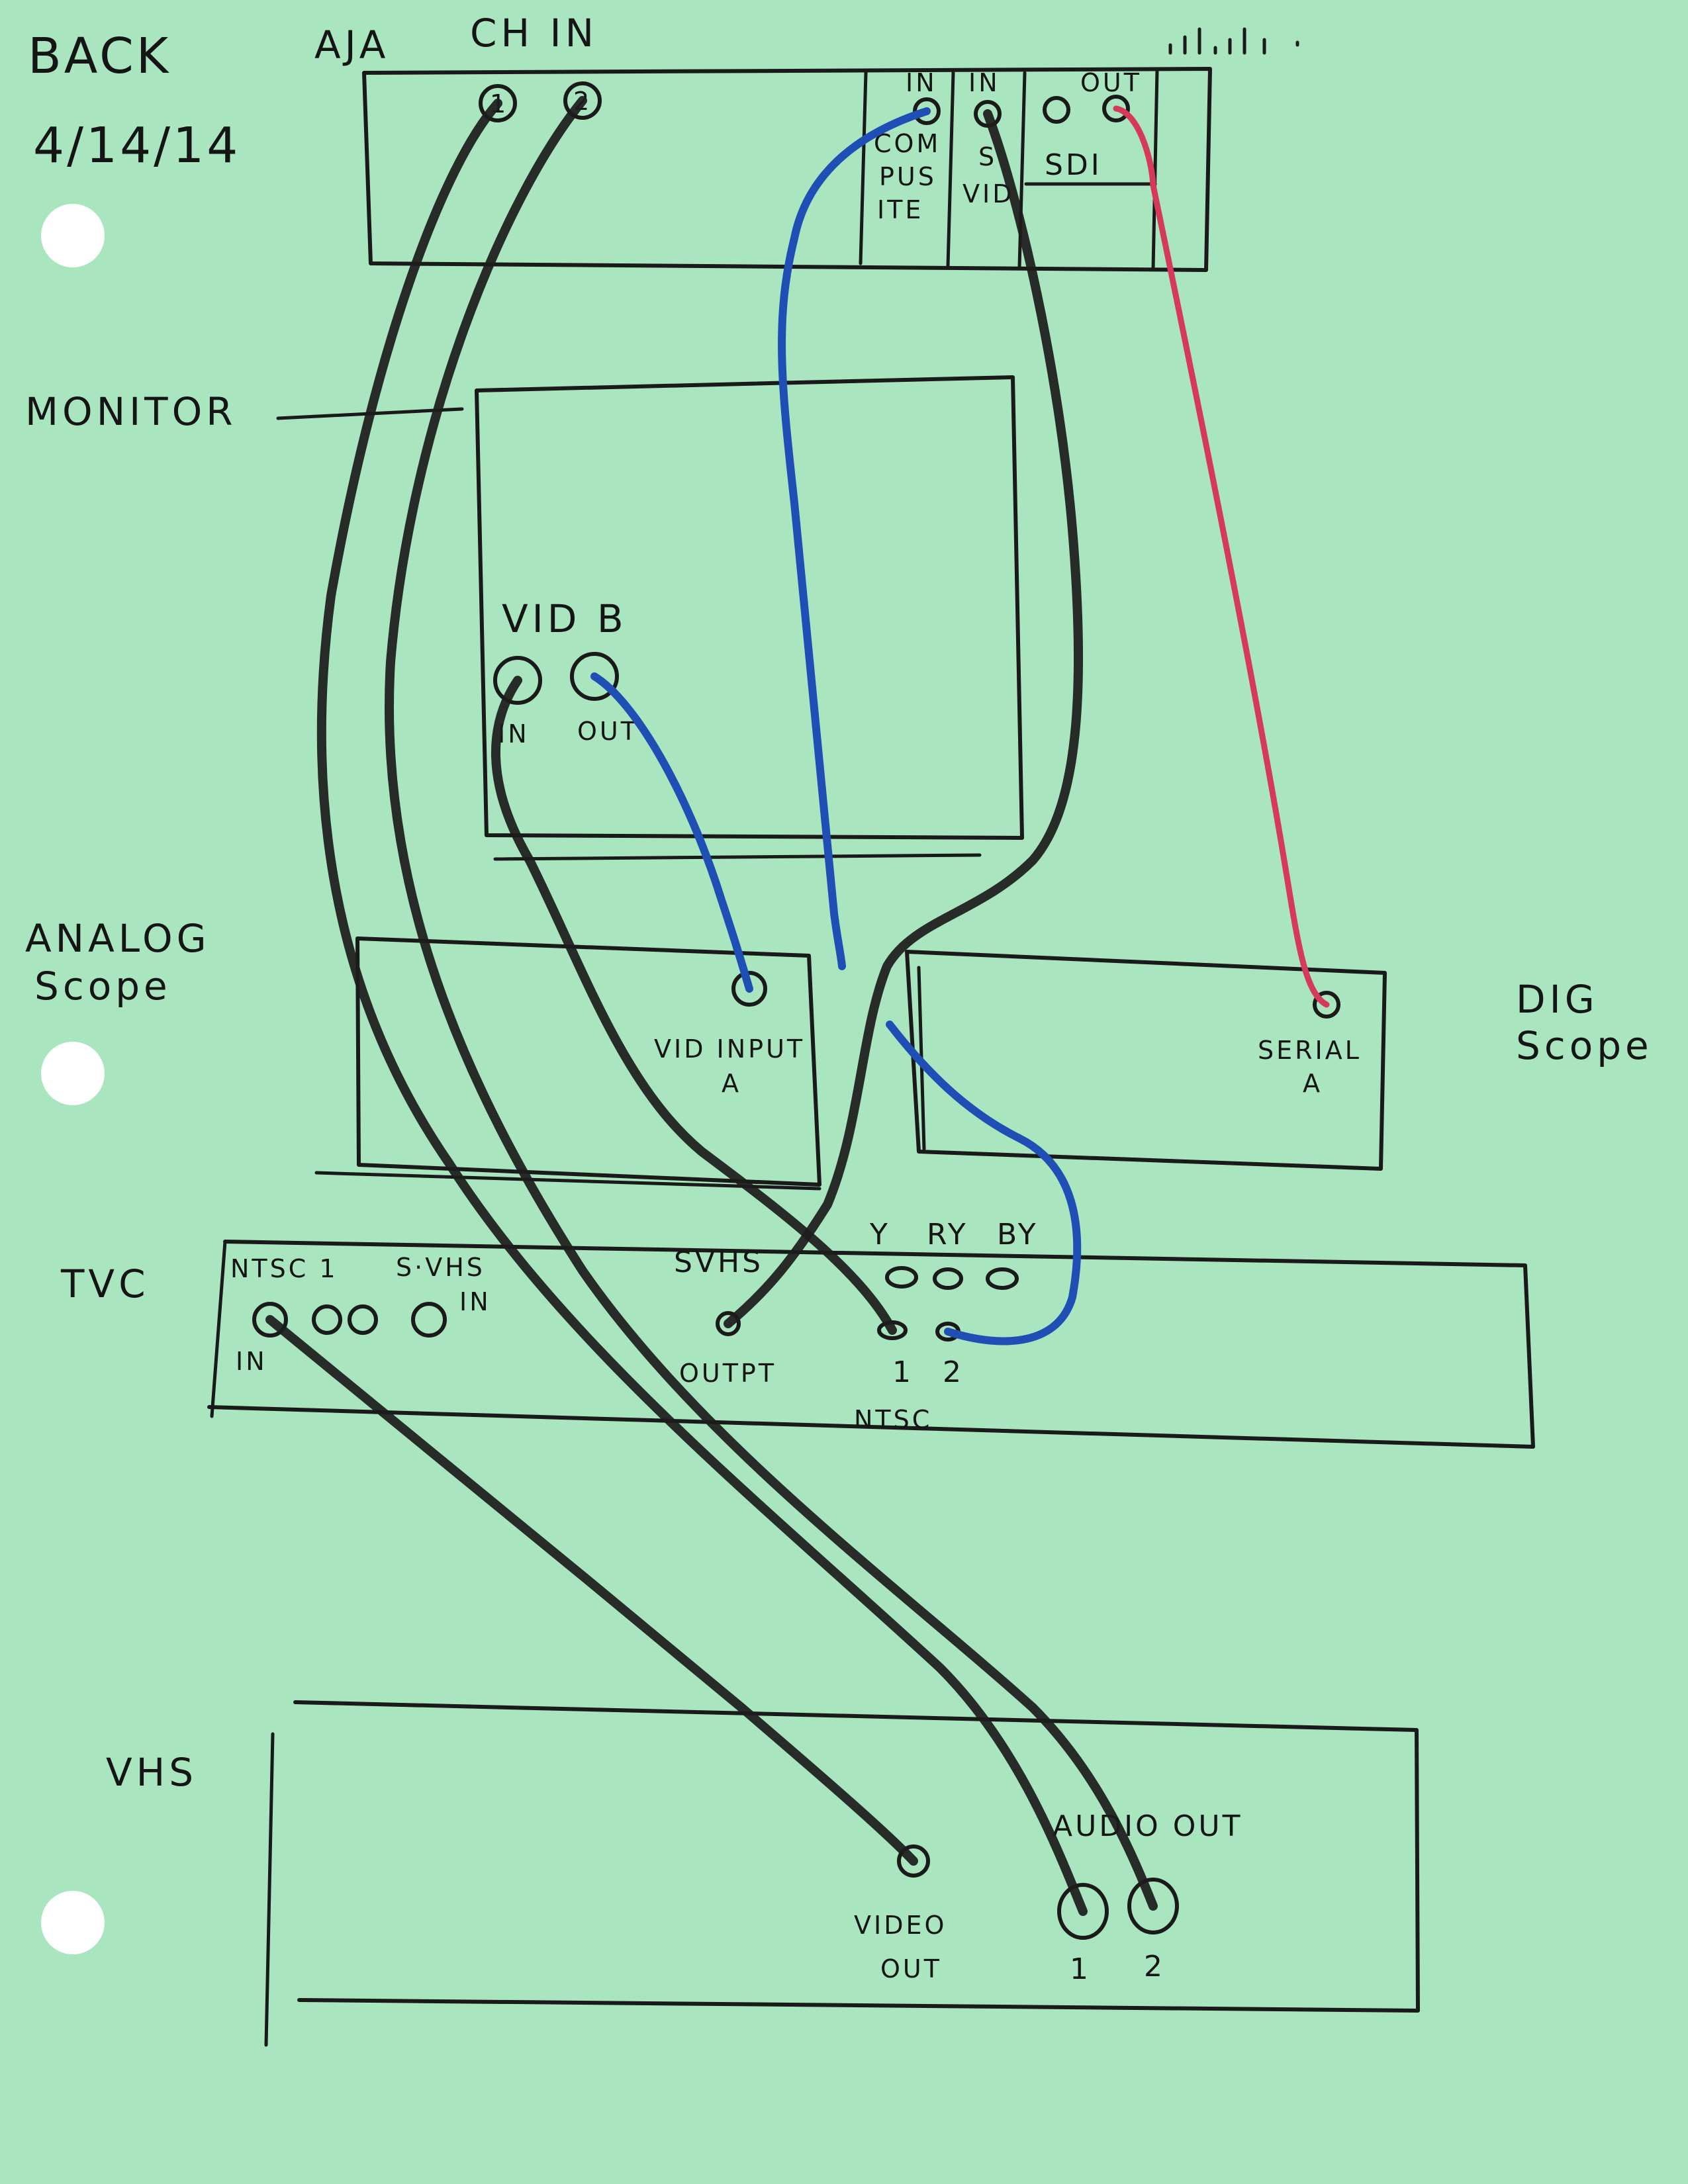  I want to click on vhs-left-edge, so click(269, 1889).